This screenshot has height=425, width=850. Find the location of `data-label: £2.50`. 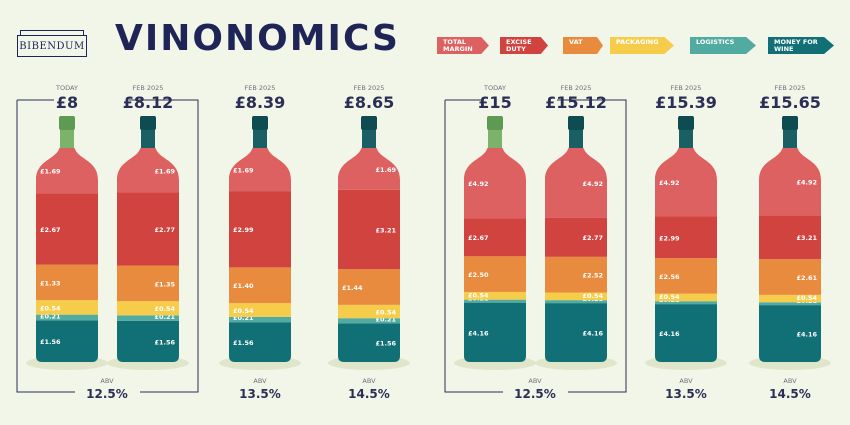

data-label: £2.50 is located at coordinates (478, 275).